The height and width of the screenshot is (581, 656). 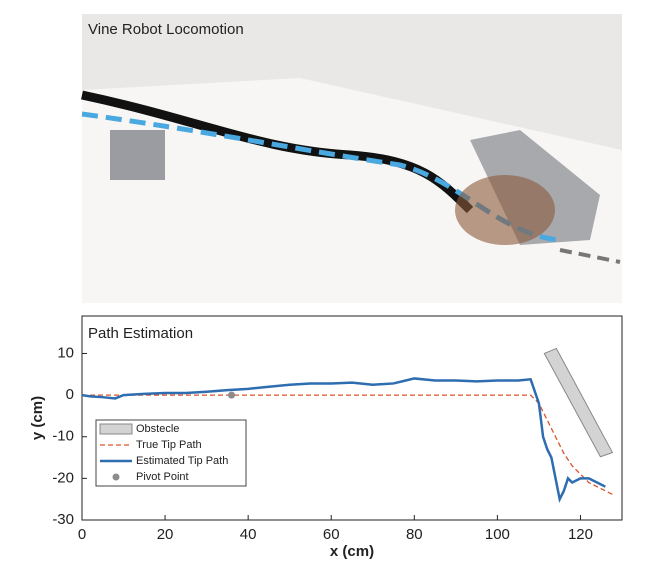 What do you see at coordinates (63, 436) in the screenshot?
I see `y-tick-label: -10` at bounding box center [63, 436].